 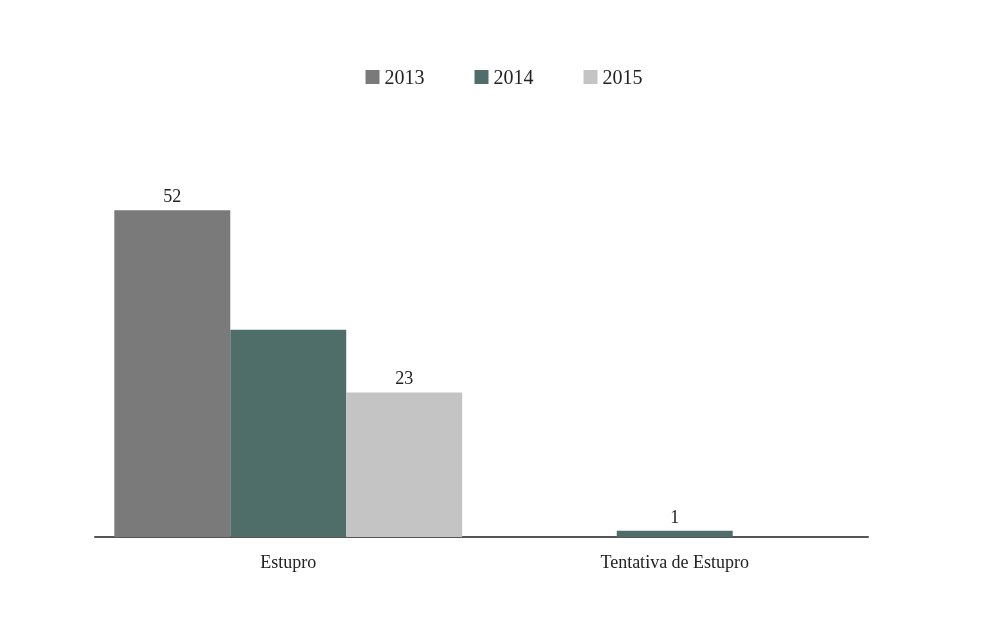 I want to click on x-tick-label: Tentativa de Estupro, so click(x=675, y=562).